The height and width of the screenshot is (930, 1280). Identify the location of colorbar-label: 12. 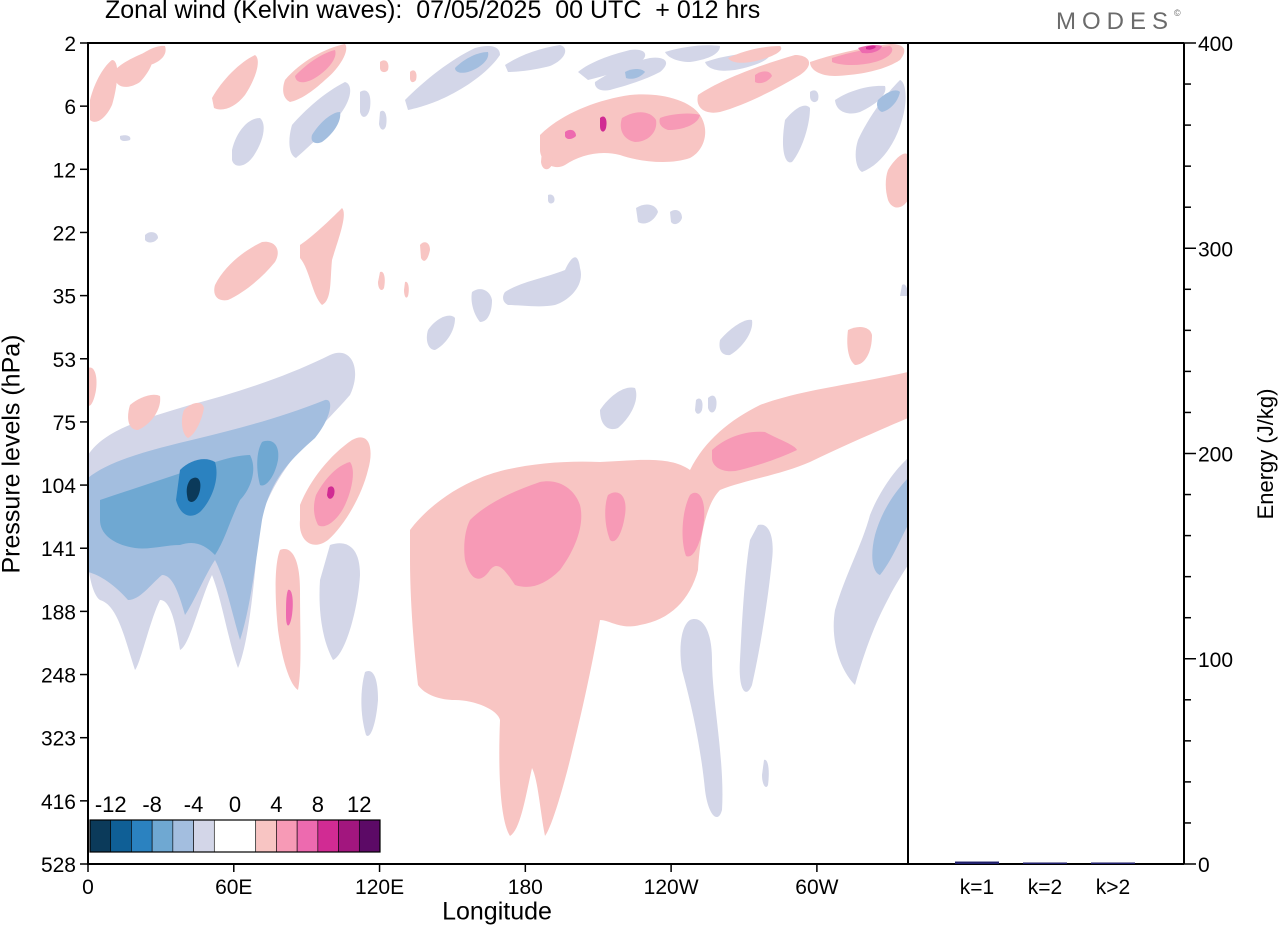
(359, 804).